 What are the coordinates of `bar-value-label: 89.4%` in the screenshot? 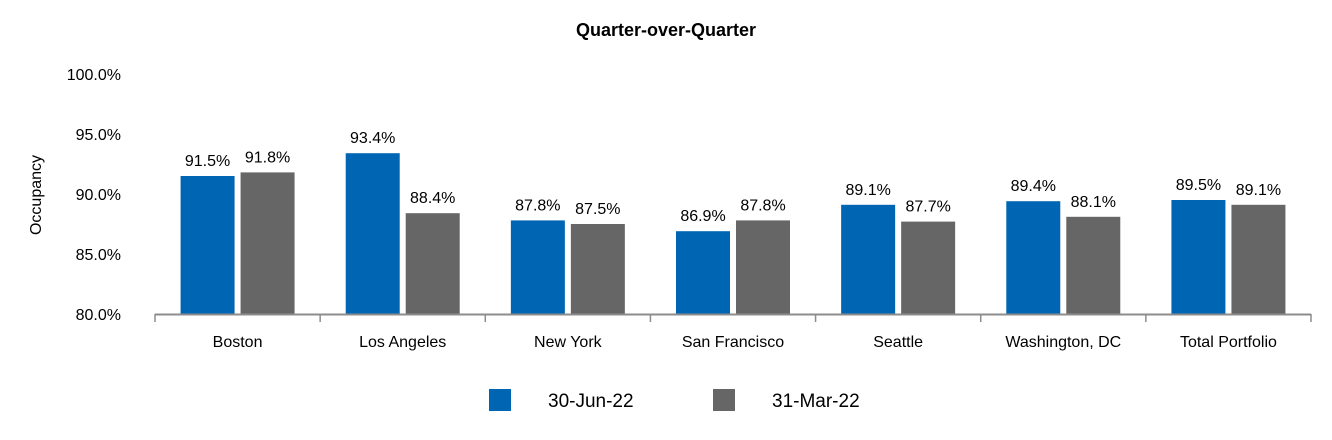 It's located at (1033, 186).